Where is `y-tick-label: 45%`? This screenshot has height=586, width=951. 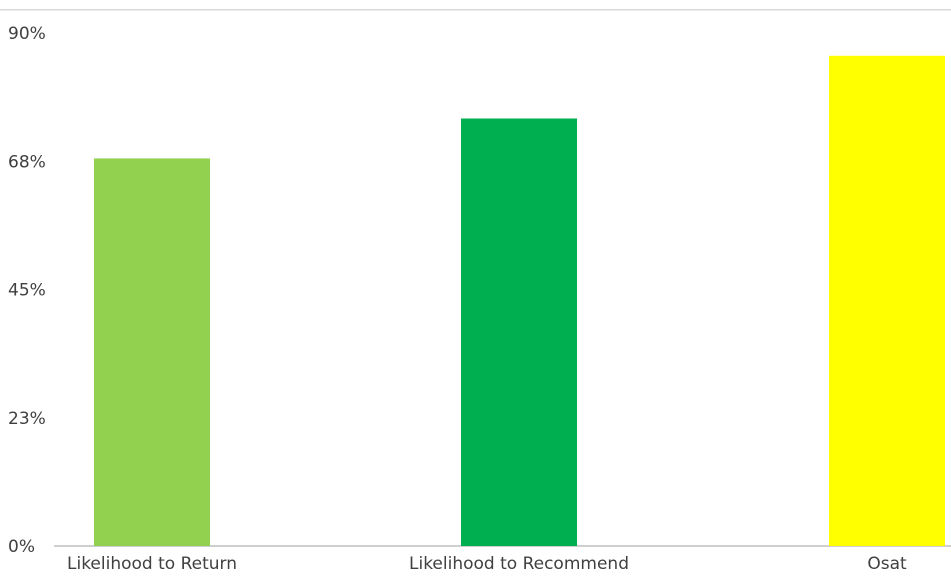 y-tick-label: 45% is located at coordinates (27, 291).